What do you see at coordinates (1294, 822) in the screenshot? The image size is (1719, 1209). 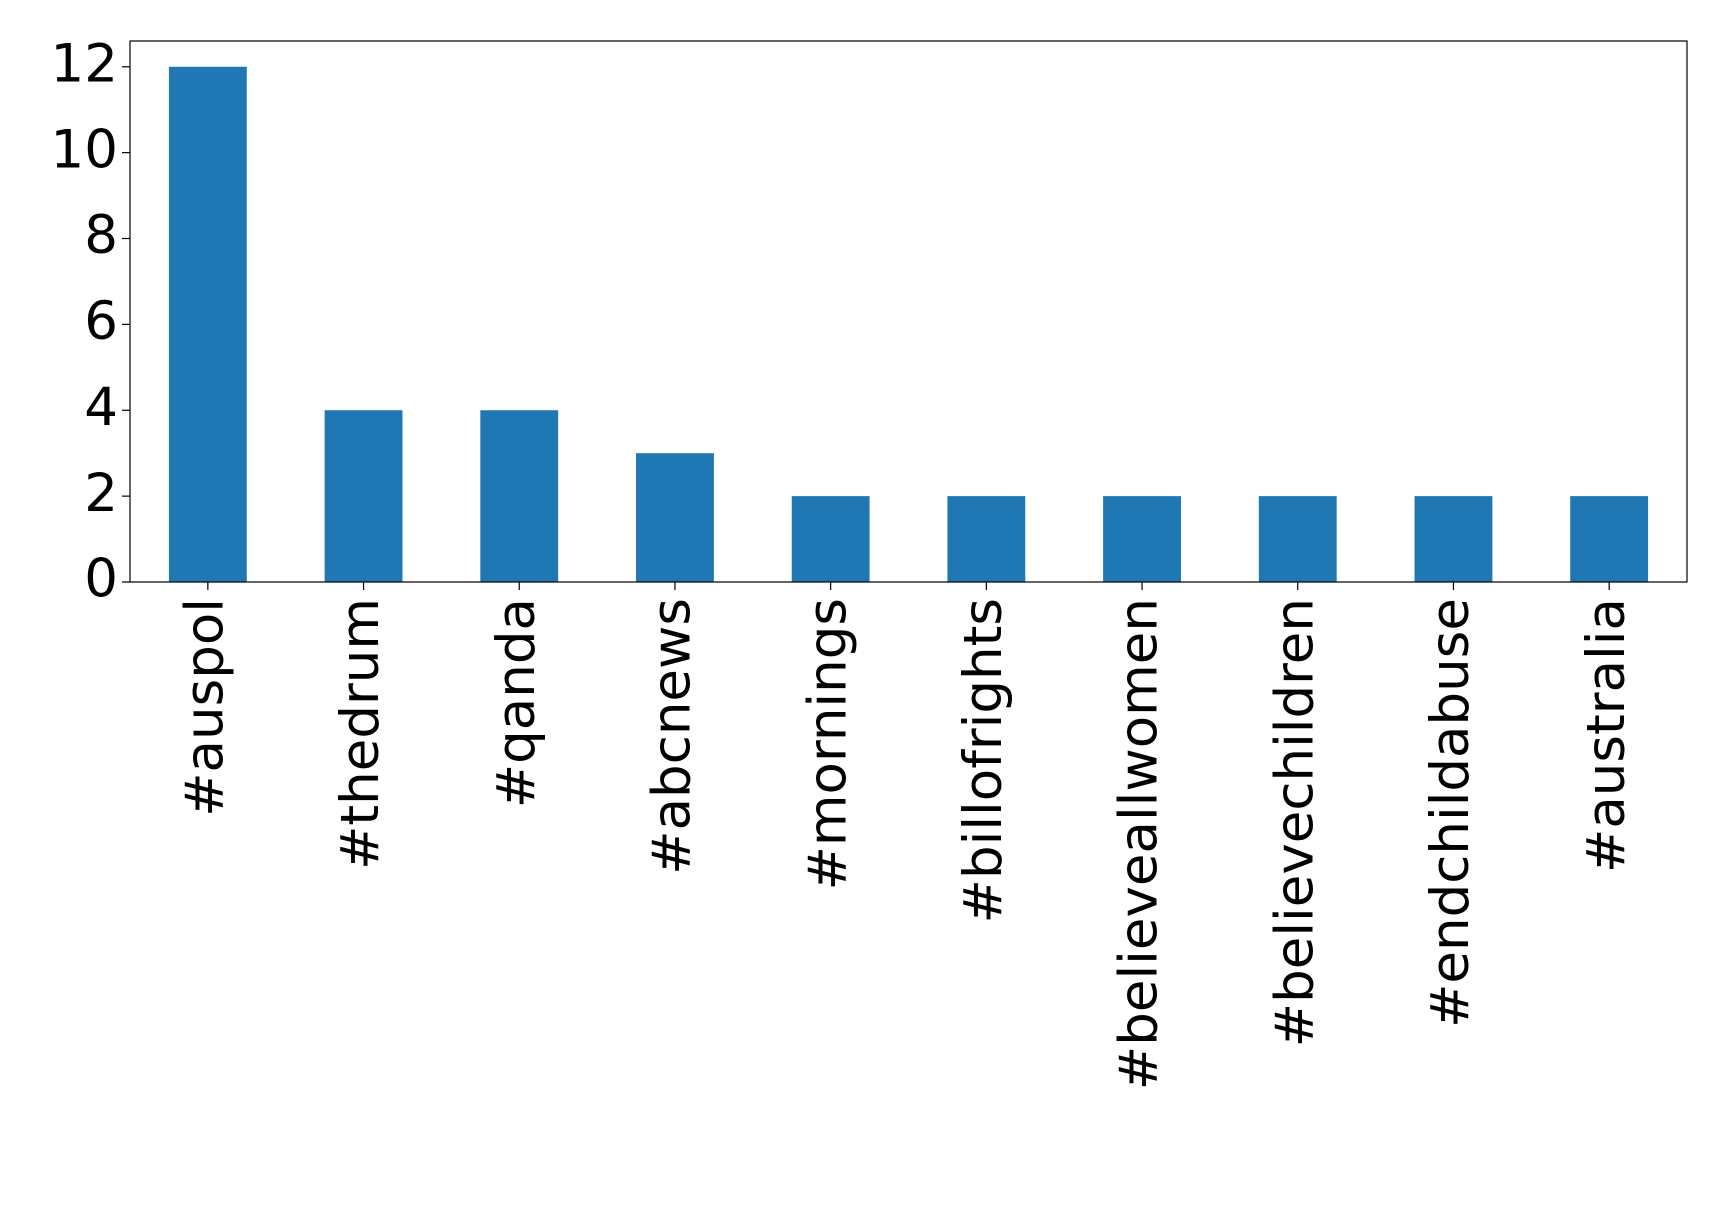 I see `x-tick-label: #believechildren` at bounding box center [1294, 822].